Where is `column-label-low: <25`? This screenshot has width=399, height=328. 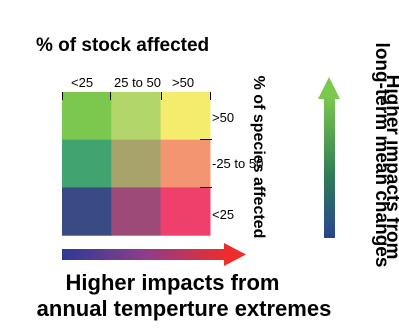
column-label-low: <25 is located at coordinates (82, 82).